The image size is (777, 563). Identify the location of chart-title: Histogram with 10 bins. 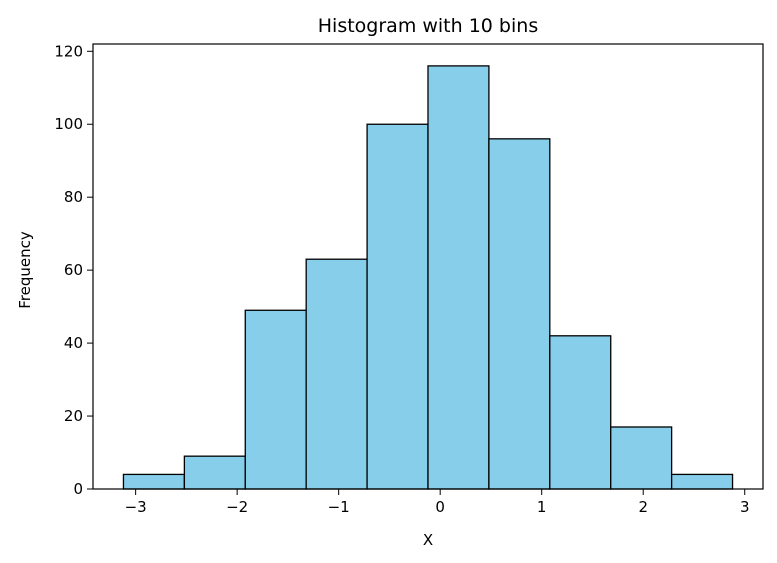
(428, 26).